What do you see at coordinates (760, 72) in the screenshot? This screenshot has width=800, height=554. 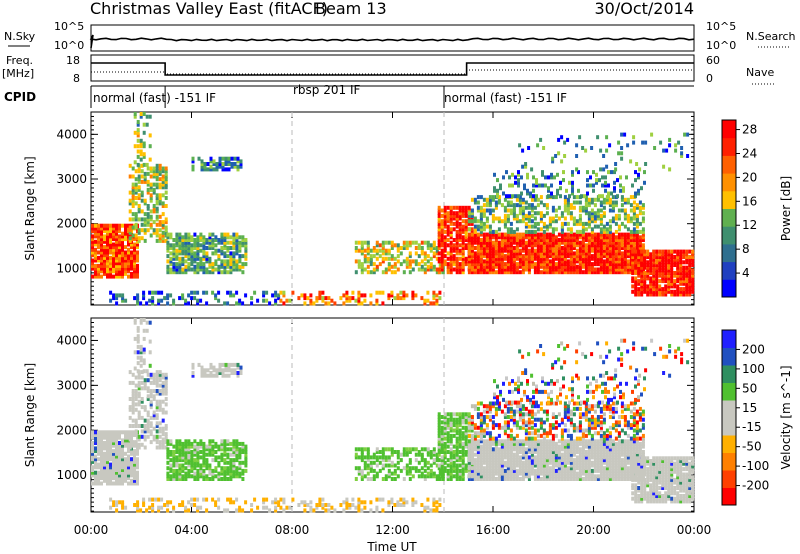 I see `nave-label: Nave` at bounding box center [760, 72].